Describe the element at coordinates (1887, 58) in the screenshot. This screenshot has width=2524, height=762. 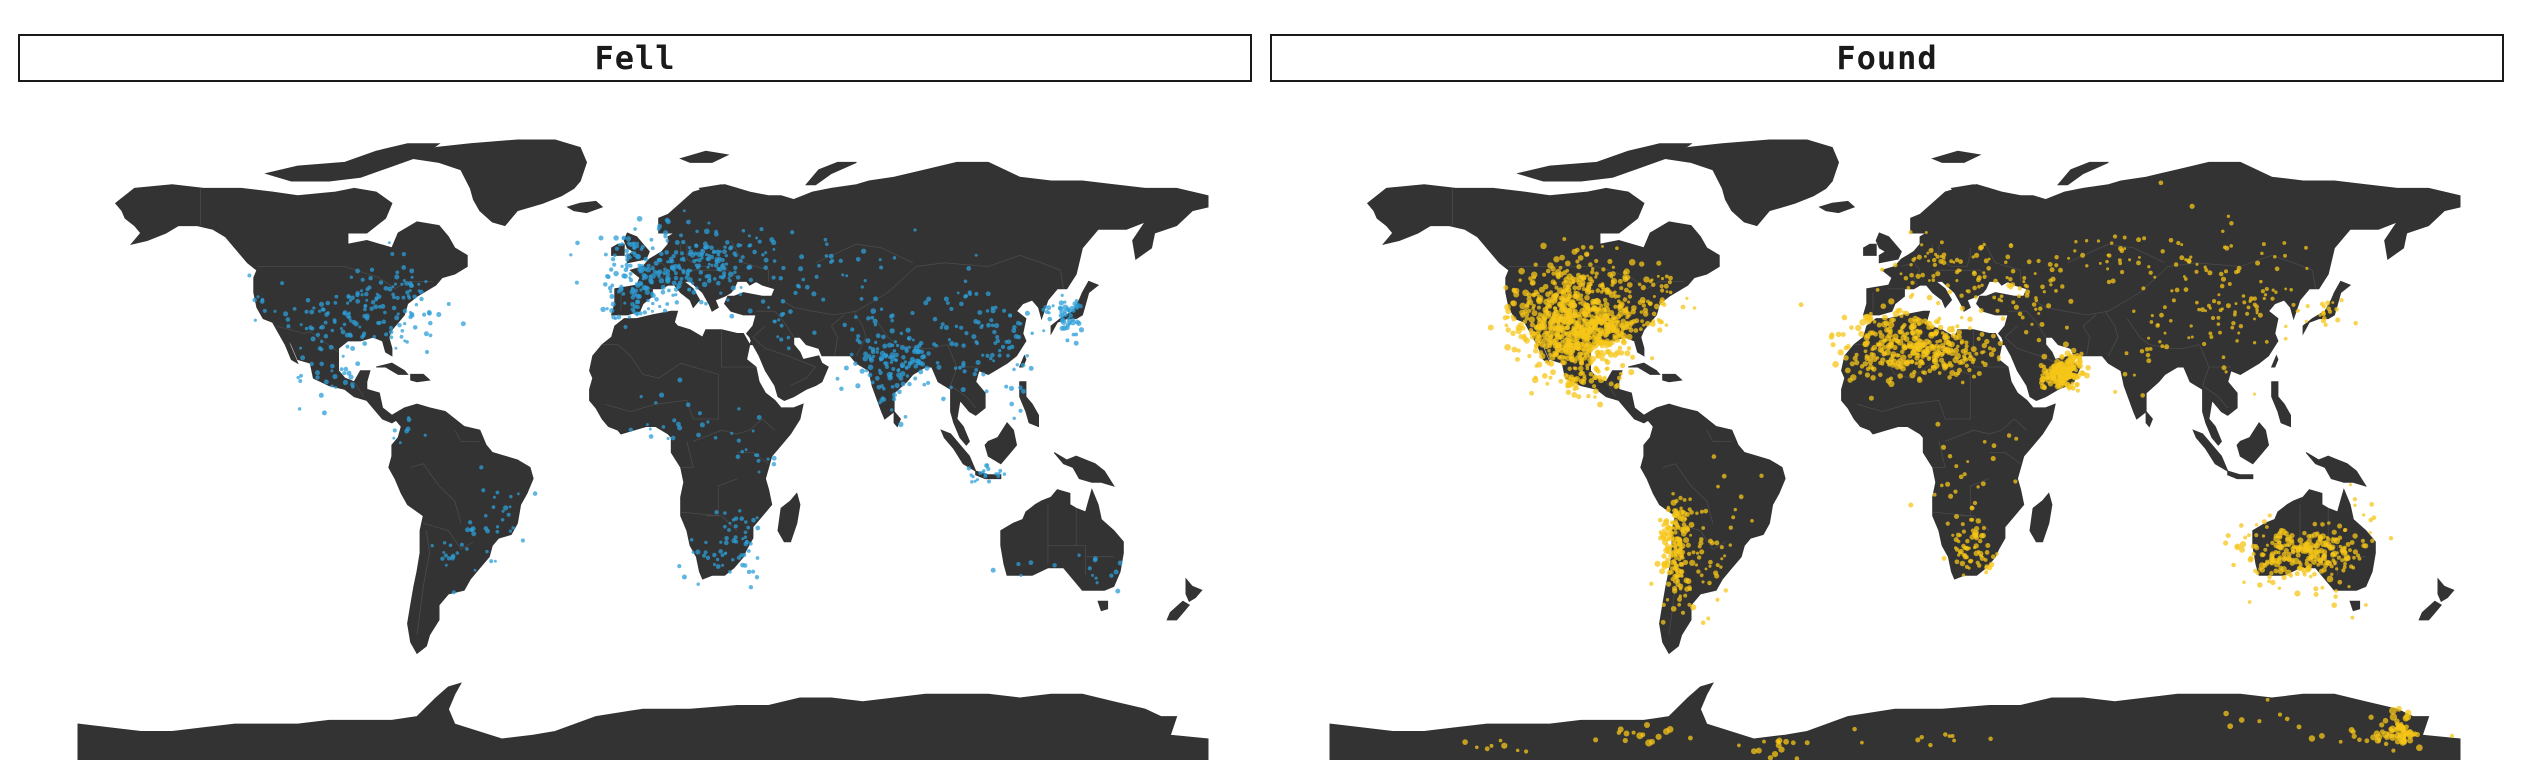
I see `facet-strip-found: Found` at that location.